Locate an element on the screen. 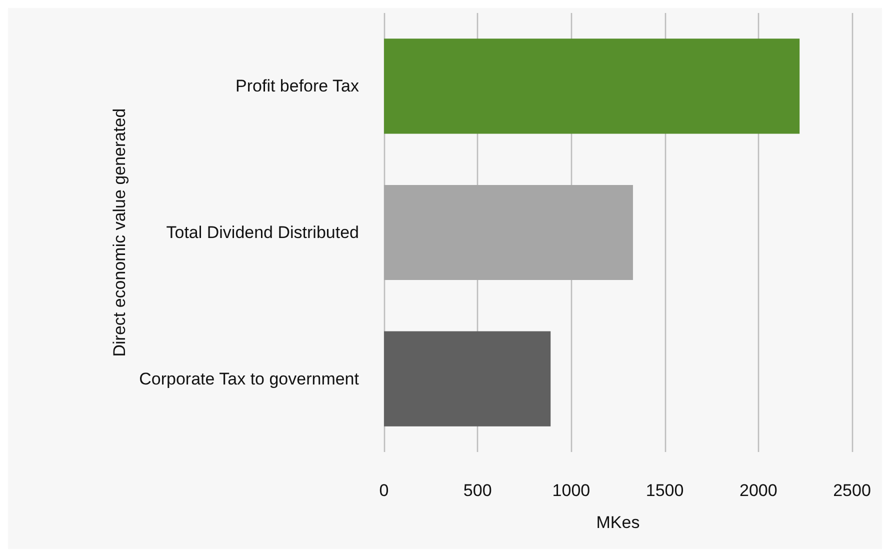 Image resolution: width=890 pixels, height=557 pixels. x-axis-title: MKes is located at coordinates (618, 522).